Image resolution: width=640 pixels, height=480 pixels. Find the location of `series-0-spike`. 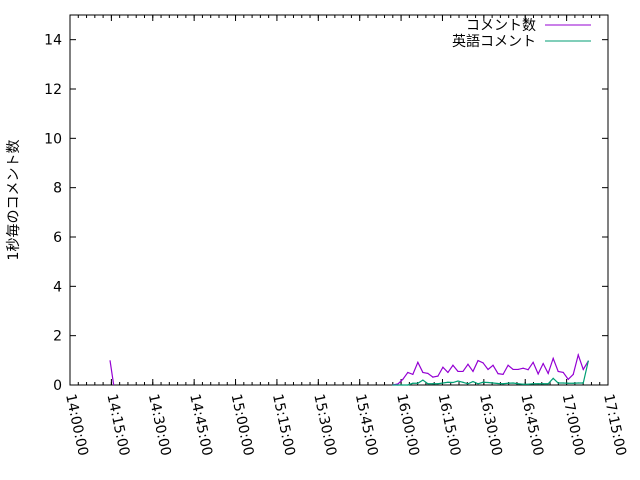

series-0-spike is located at coordinates (112, 373).